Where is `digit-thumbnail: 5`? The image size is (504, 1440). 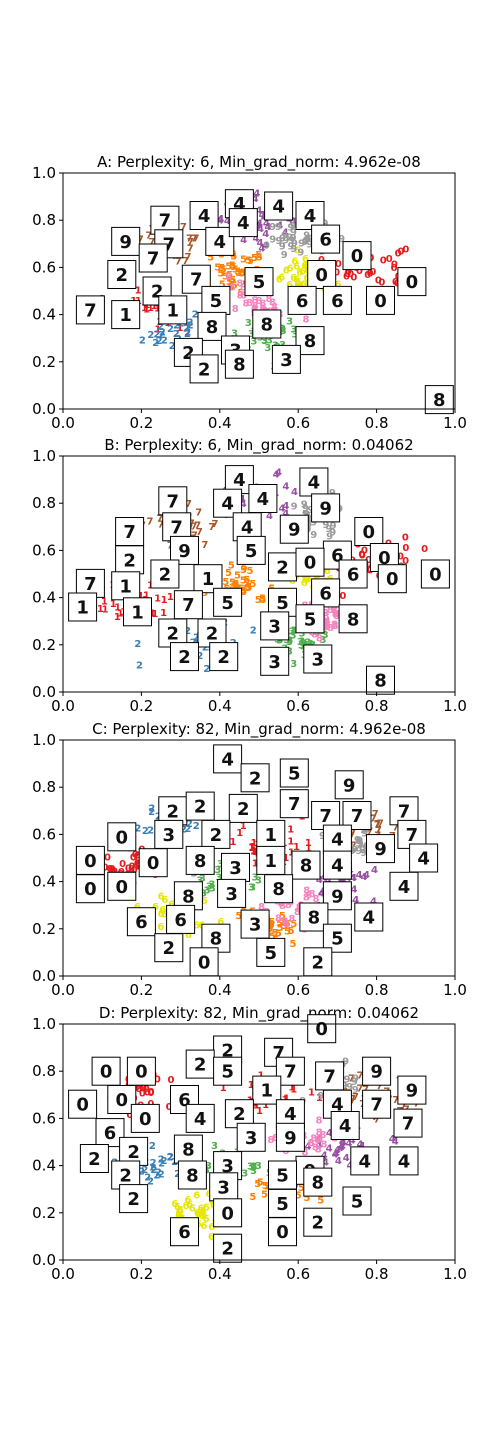
digit-thumbnail: 5 is located at coordinates (294, 773).